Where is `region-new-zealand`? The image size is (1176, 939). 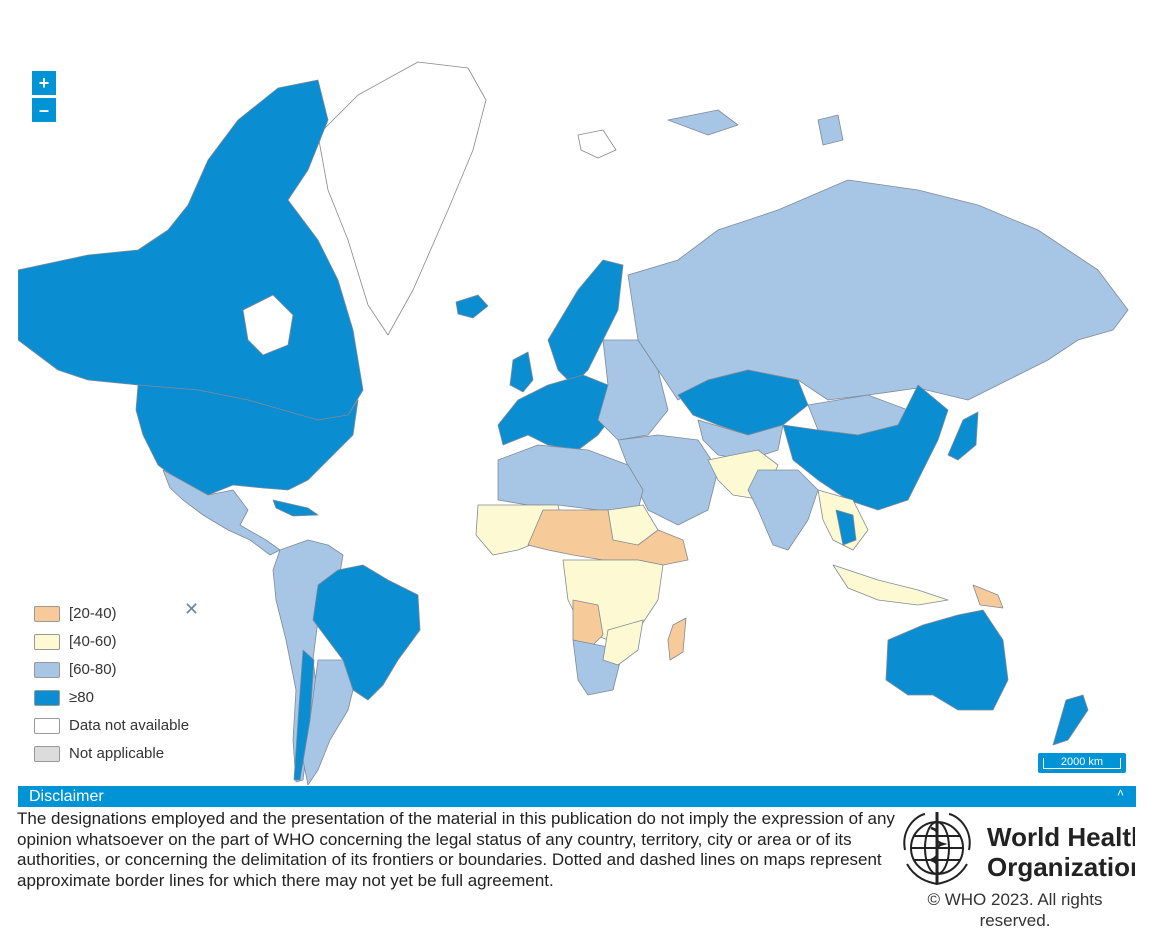 region-new-zealand is located at coordinates (1070, 720).